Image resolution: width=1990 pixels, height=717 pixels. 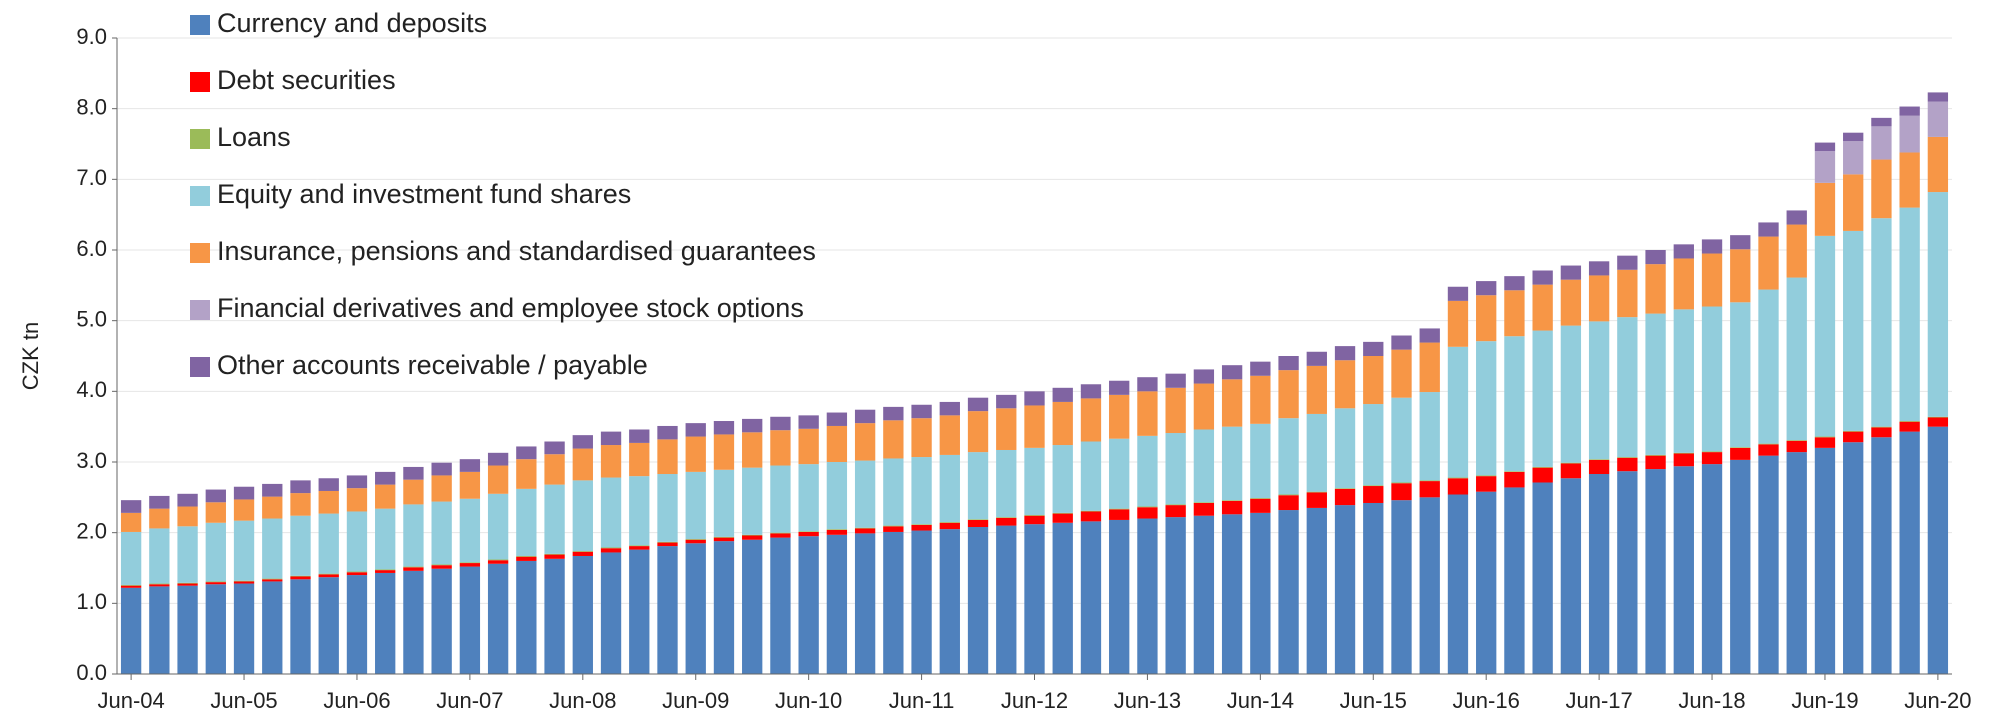 What do you see at coordinates (352, 23) in the screenshot?
I see `legend-label: Currency and deposits` at bounding box center [352, 23].